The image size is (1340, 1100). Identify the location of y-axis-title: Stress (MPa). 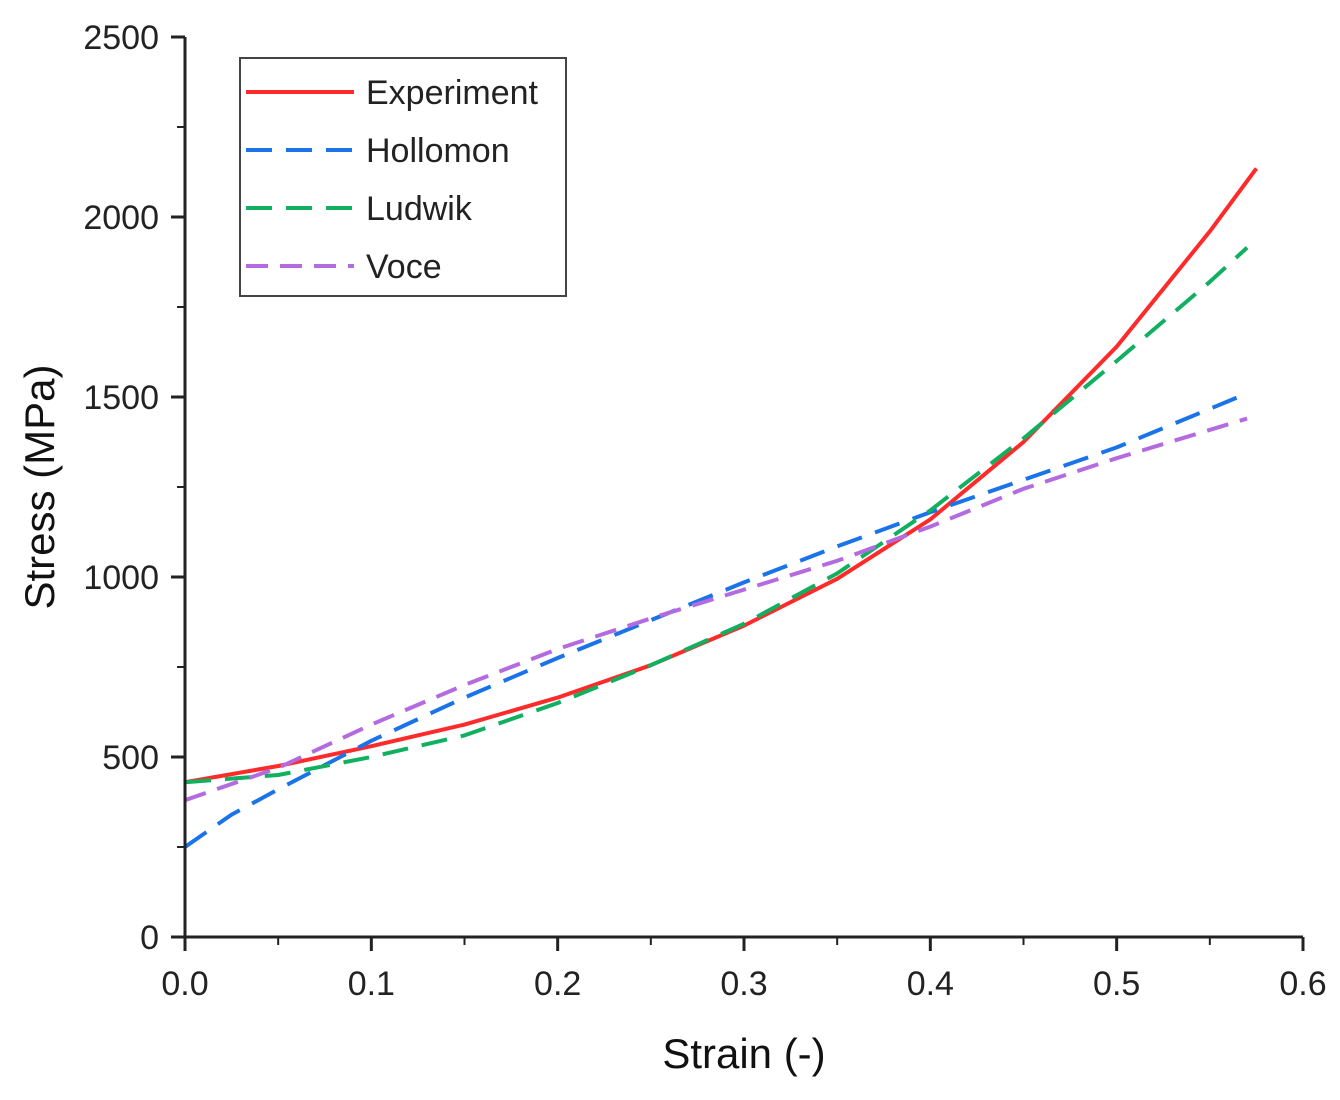
(39, 486).